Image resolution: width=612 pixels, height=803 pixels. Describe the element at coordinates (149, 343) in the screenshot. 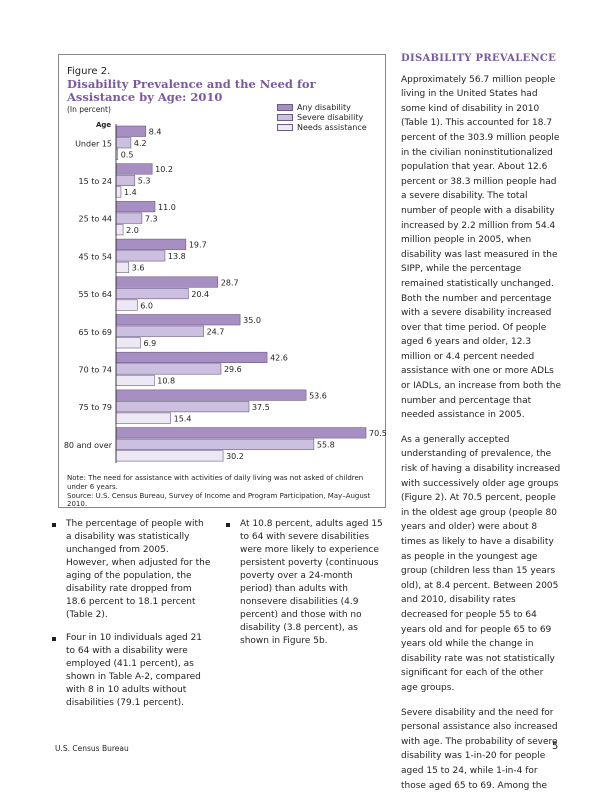

I see `bar-value-label: 6.9` at that location.